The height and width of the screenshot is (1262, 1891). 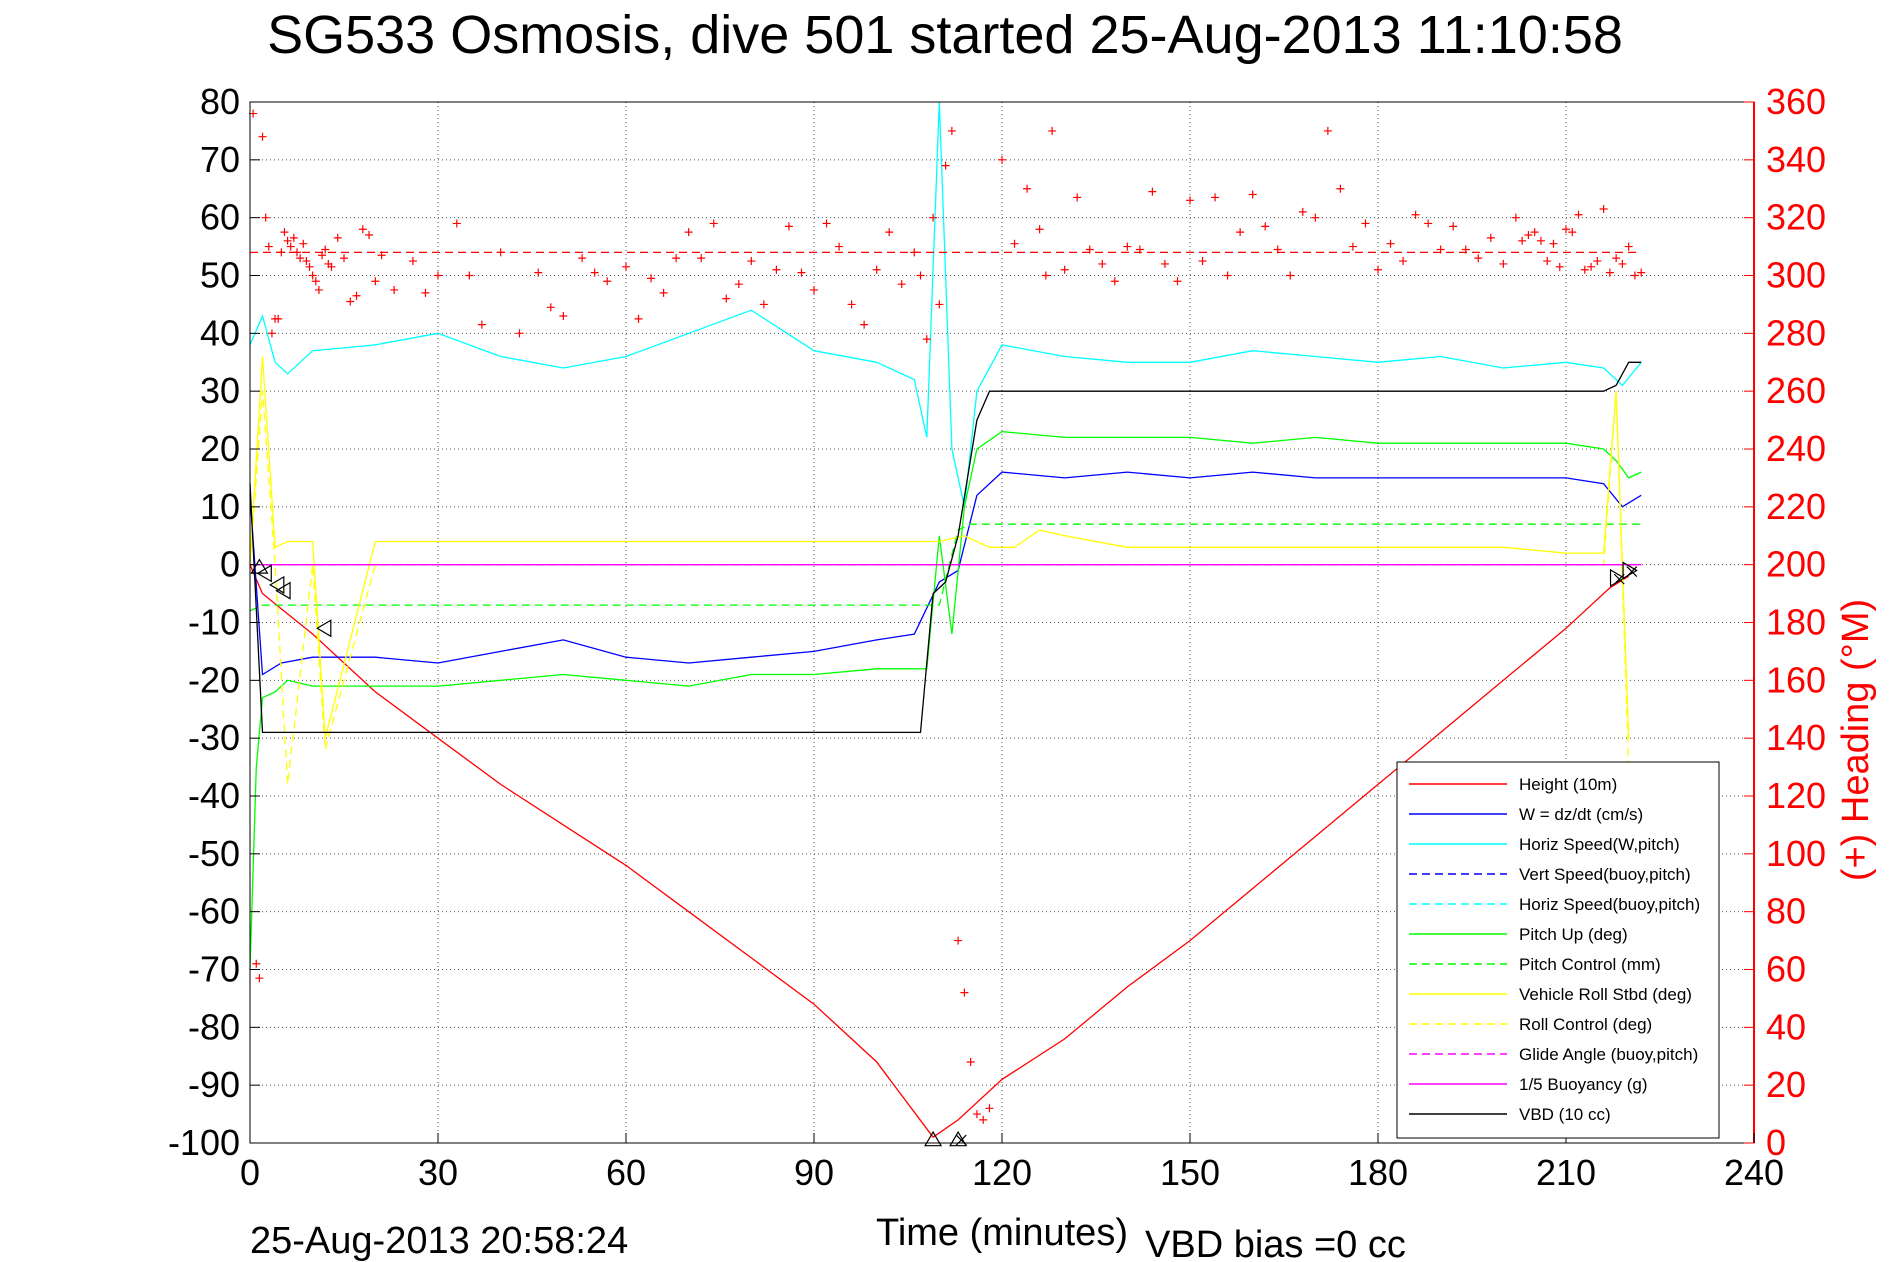 I want to click on y-tick-label: 10, so click(x=220, y=506).